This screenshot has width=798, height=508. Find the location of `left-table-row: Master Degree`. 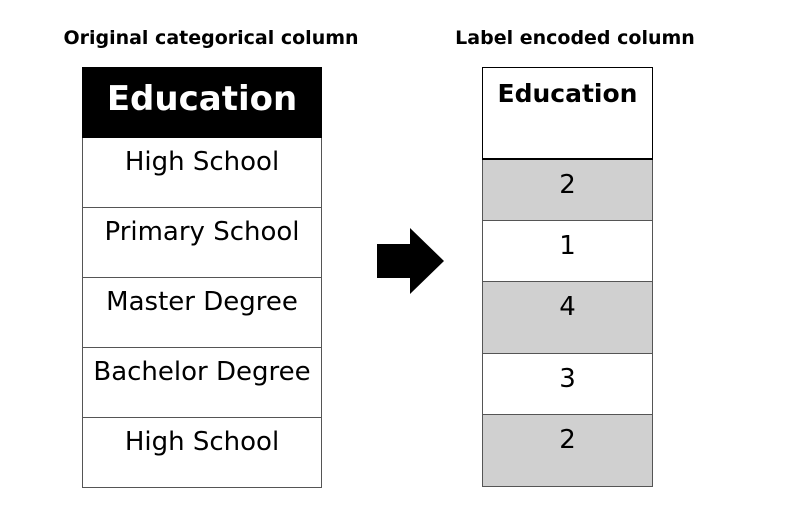

left-table-row: Master Degree is located at coordinates (202, 313).